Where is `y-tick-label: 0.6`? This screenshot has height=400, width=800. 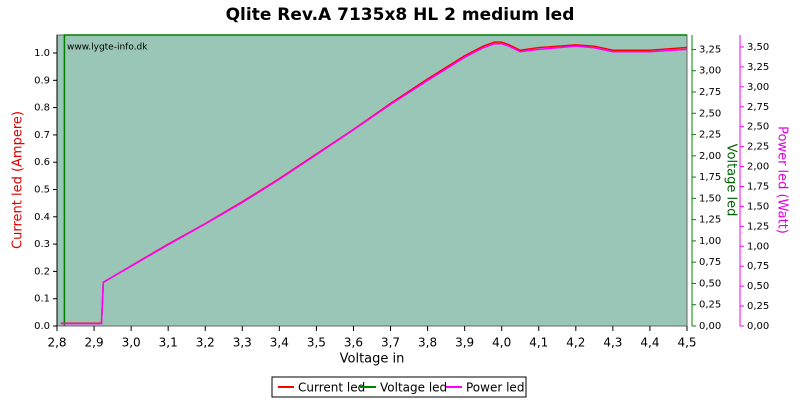 y-tick-label: 0.6 is located at coordinates (42, 162).